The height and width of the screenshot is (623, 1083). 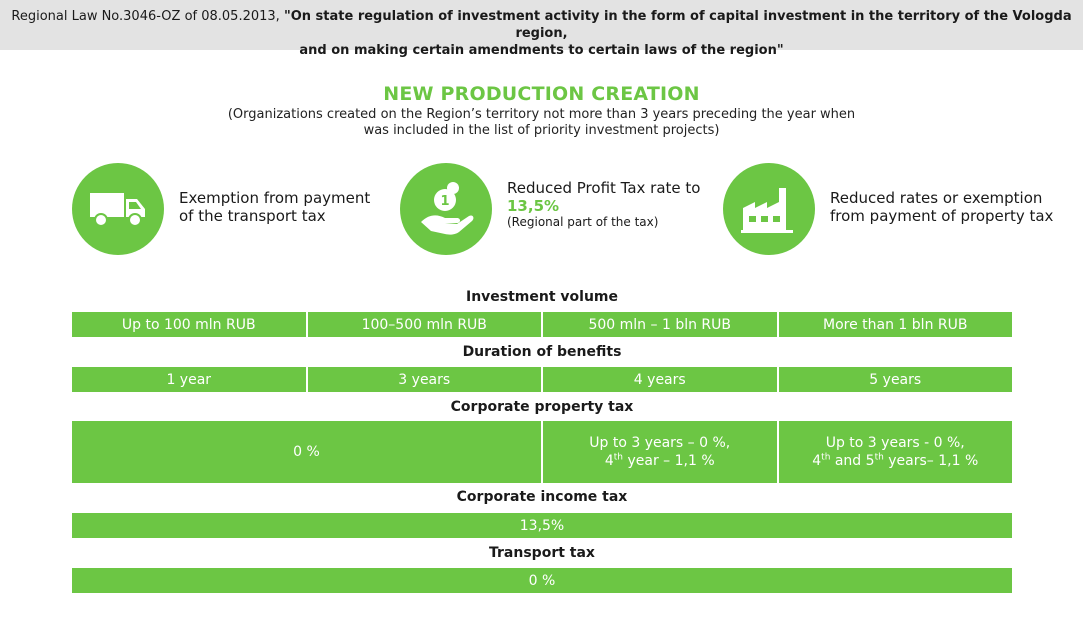 I want to click on investment-volume-cell: 100–500 mln RUB, so click(x=424, y=324).